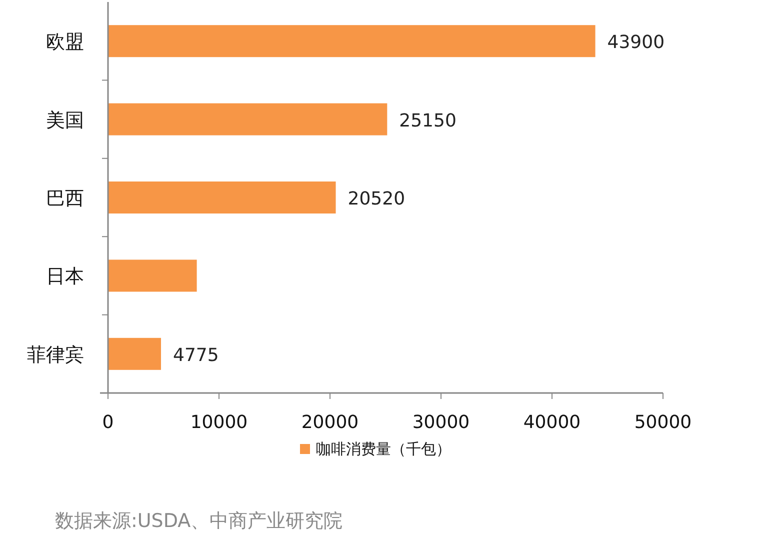 The width and height of the screenshot is (777, 548). I want to click on y-tick-label: 巴西, so click(65, 199).